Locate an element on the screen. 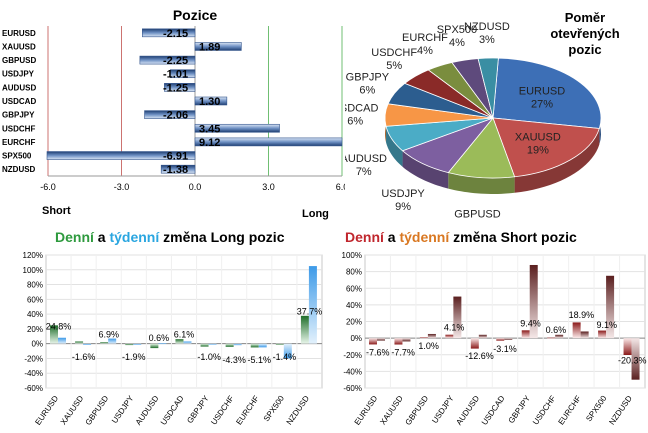  y-tick-label: 120% is located at coordinates (33, 255).